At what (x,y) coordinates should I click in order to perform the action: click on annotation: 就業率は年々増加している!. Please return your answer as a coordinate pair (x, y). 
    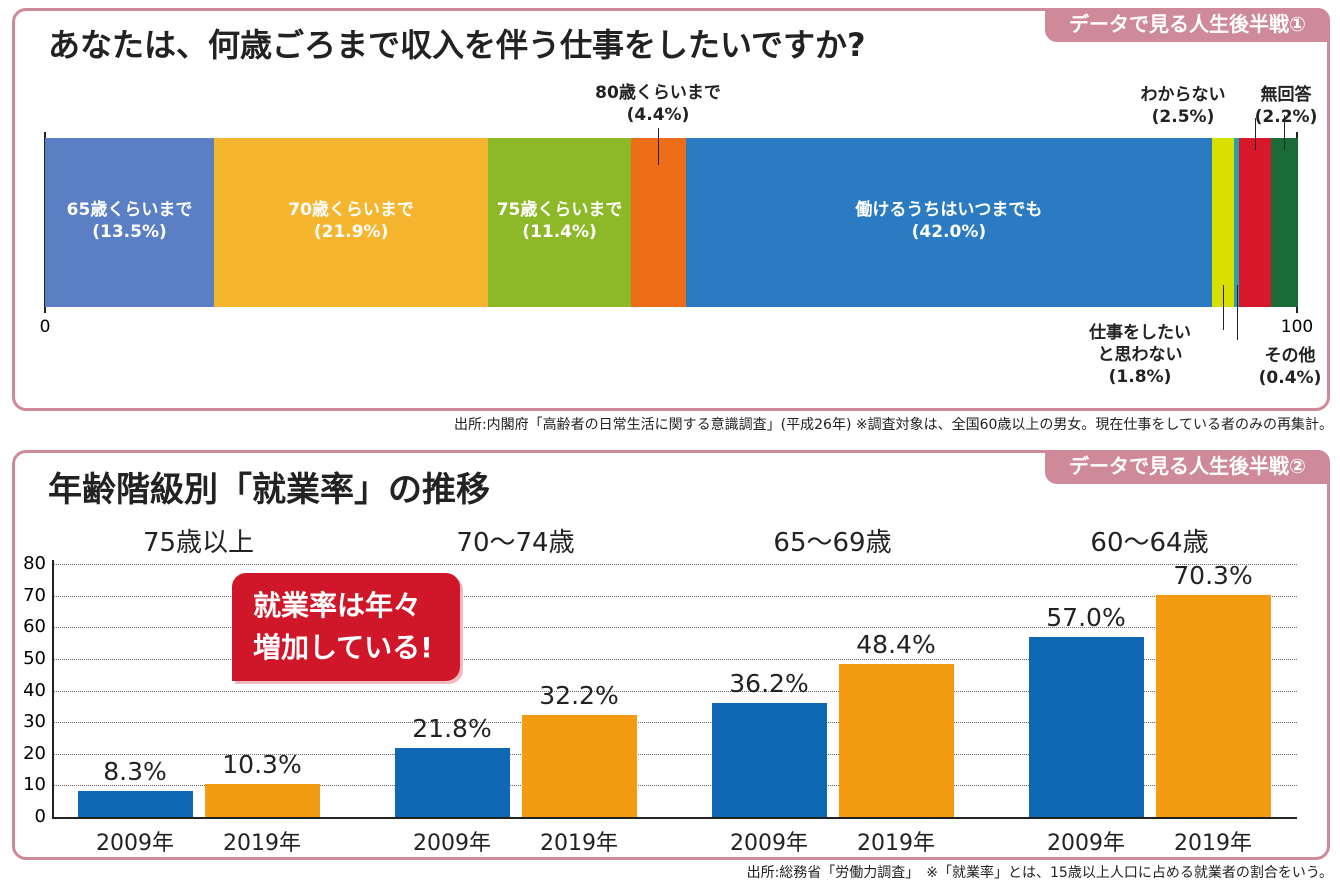
    Looking at the image, I should click on (346, 627).